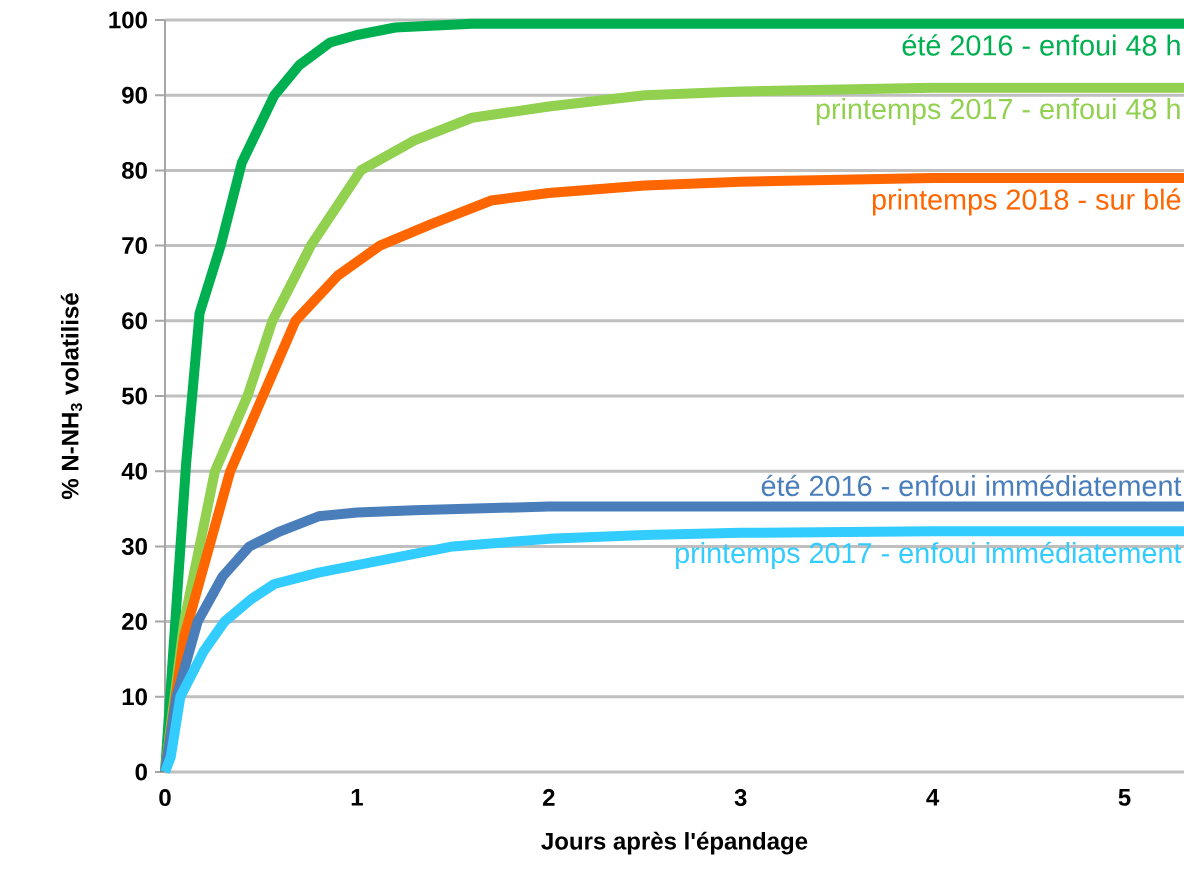 This screenshot has height=894, width=1184. What do you see at coordinates (674, 843) in the screenshot?
I see `x-axis-title: Jours après l'épandage` at bounding box center [674, 843].